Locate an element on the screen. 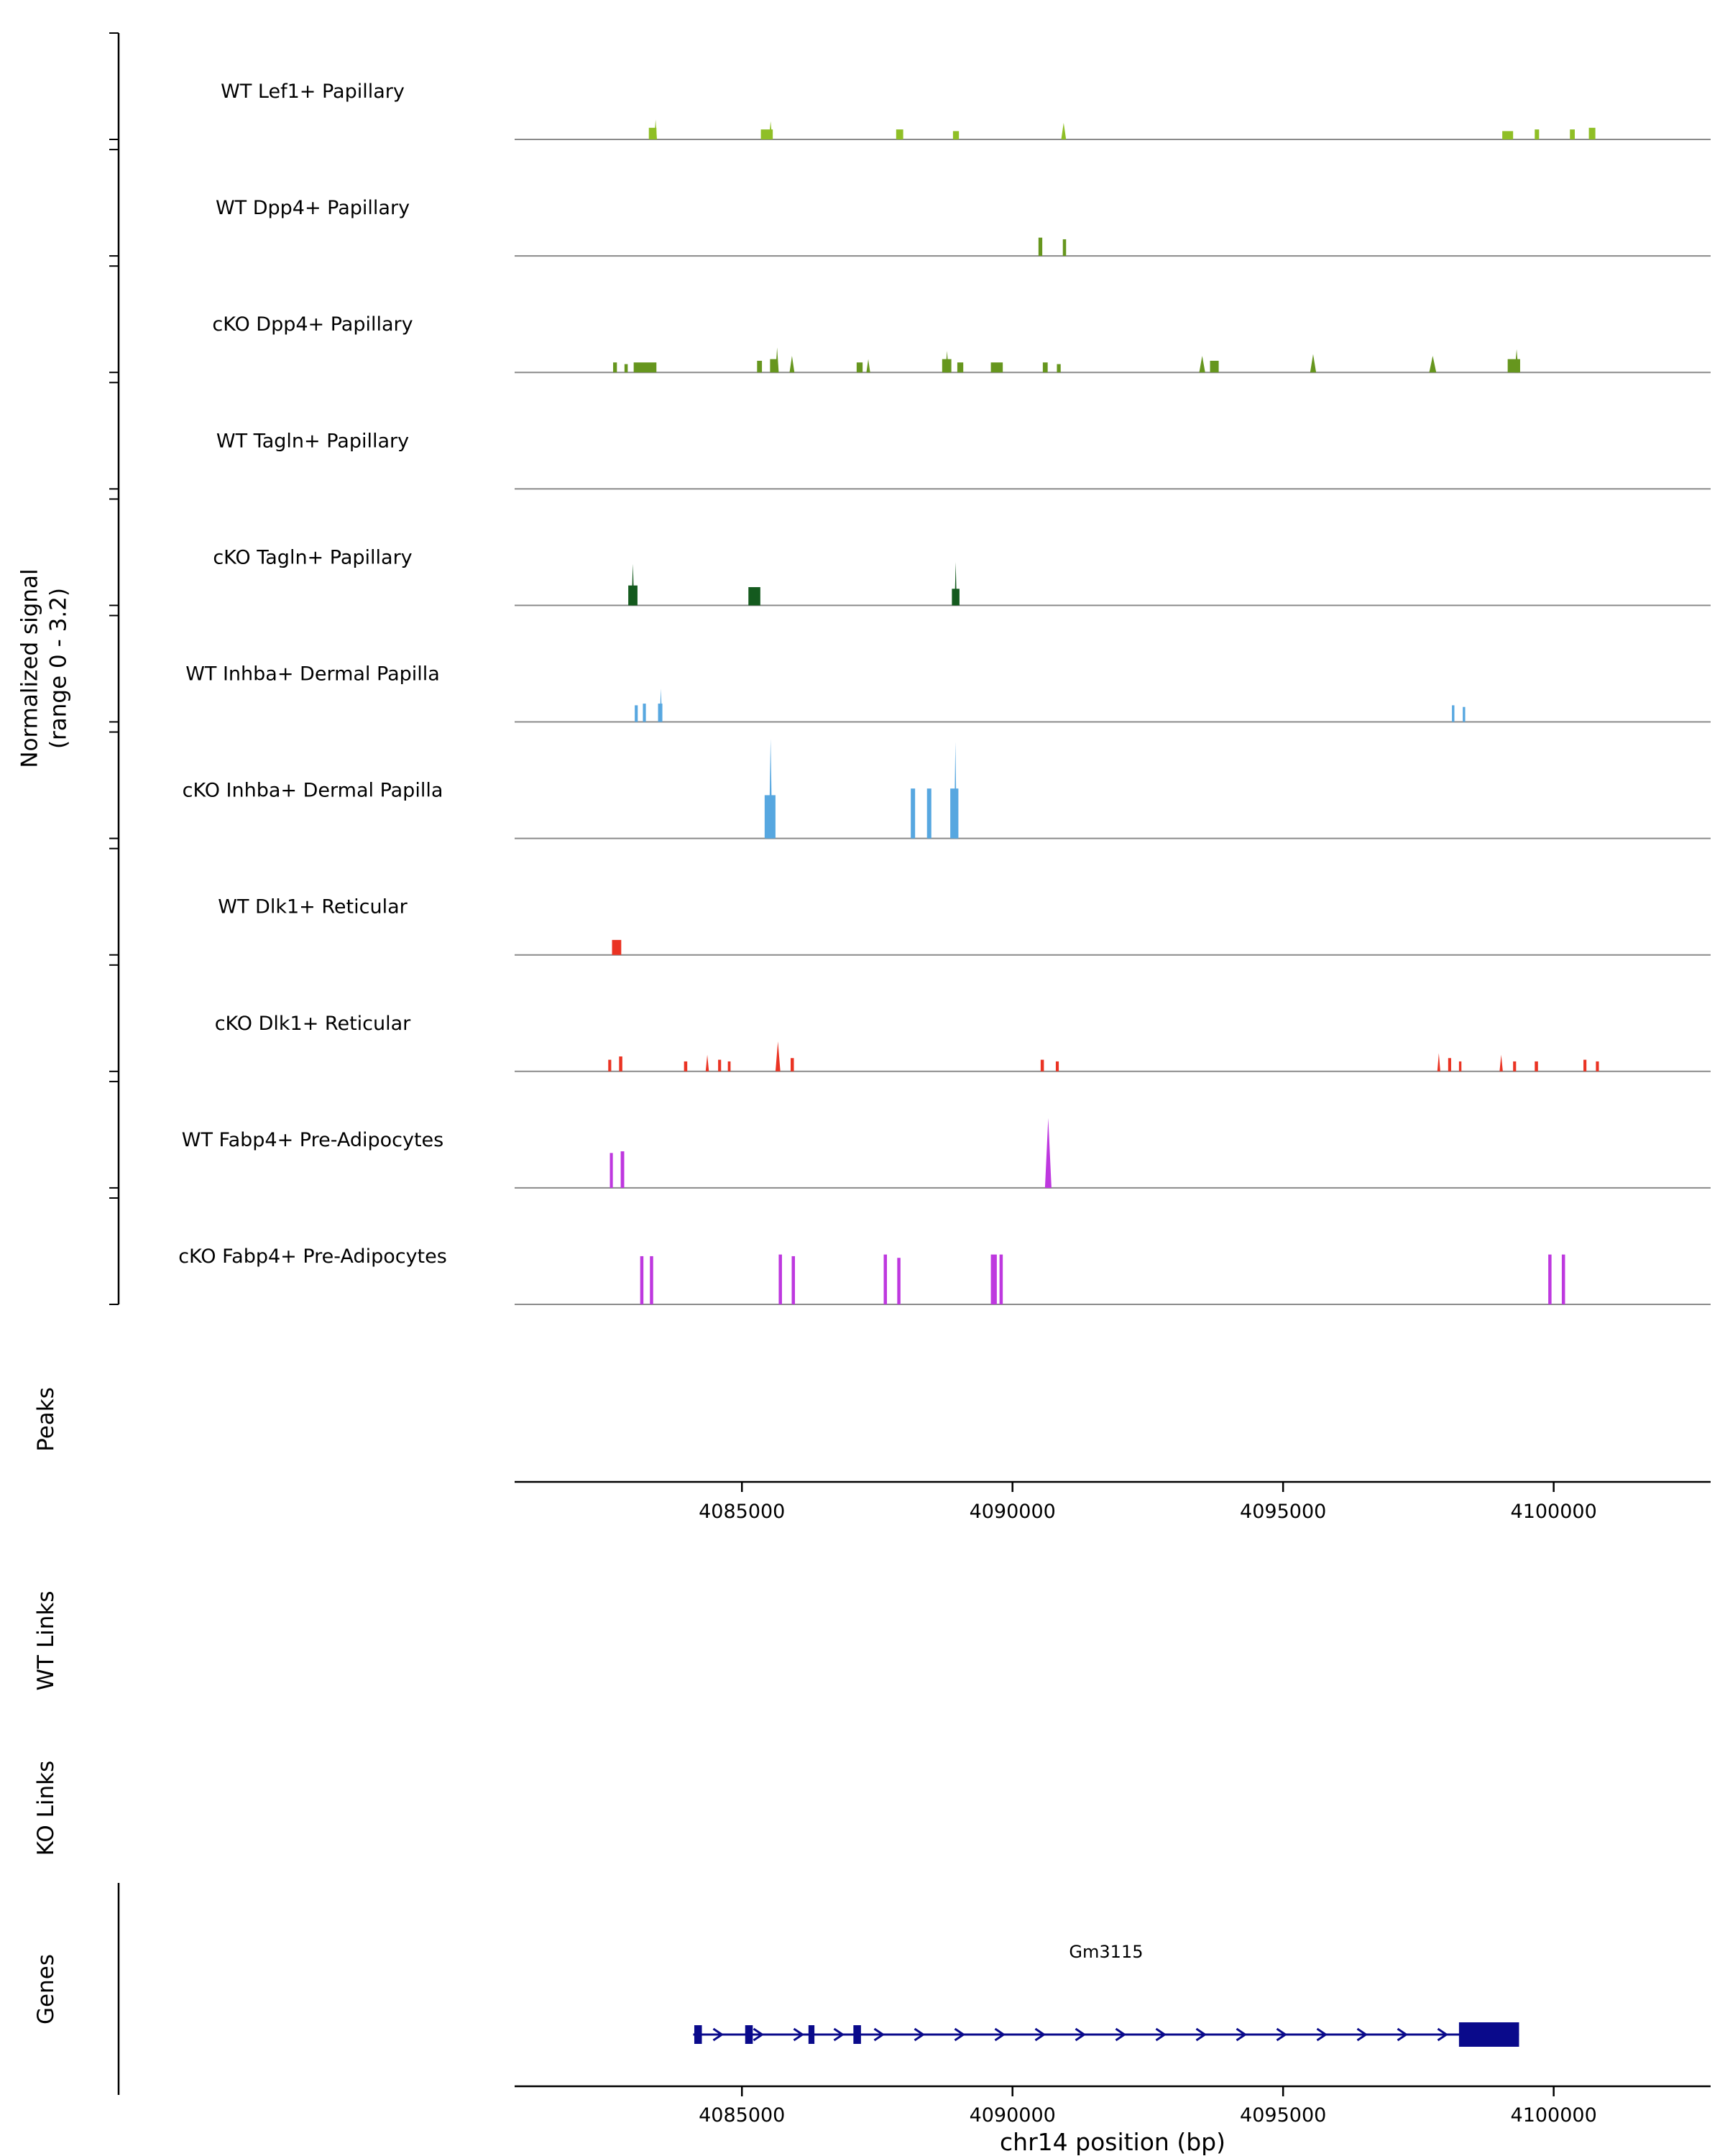 The height and width of the screenshot is (2156, 1725). track-label: WT Fabp4+ Pre-Adipocytes is located at coordinates (313, 1140).